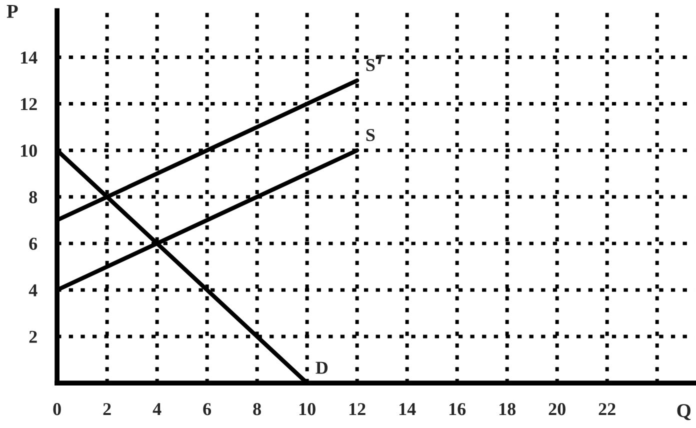  Describe the element at coordinates (207, 409) in the screenshot. I see `x-tick-label: 6` at that location.